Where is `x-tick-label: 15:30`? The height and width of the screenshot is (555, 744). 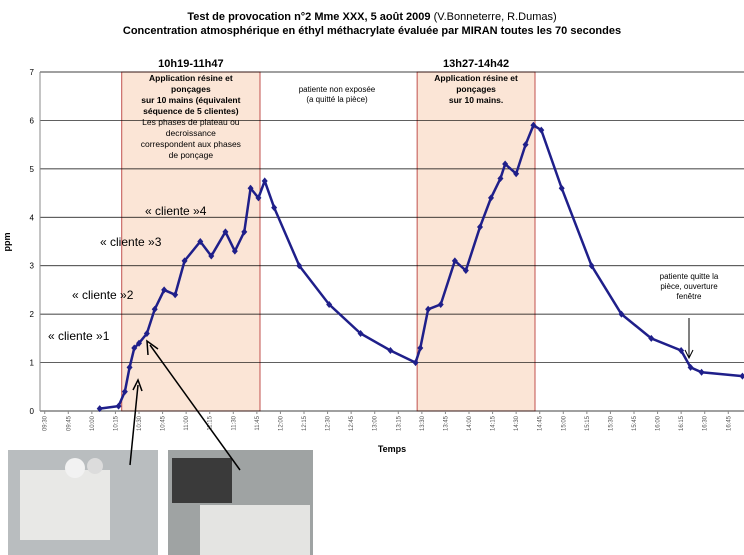
x-tick-label: 15:30 is located at coordinates (611, 423).